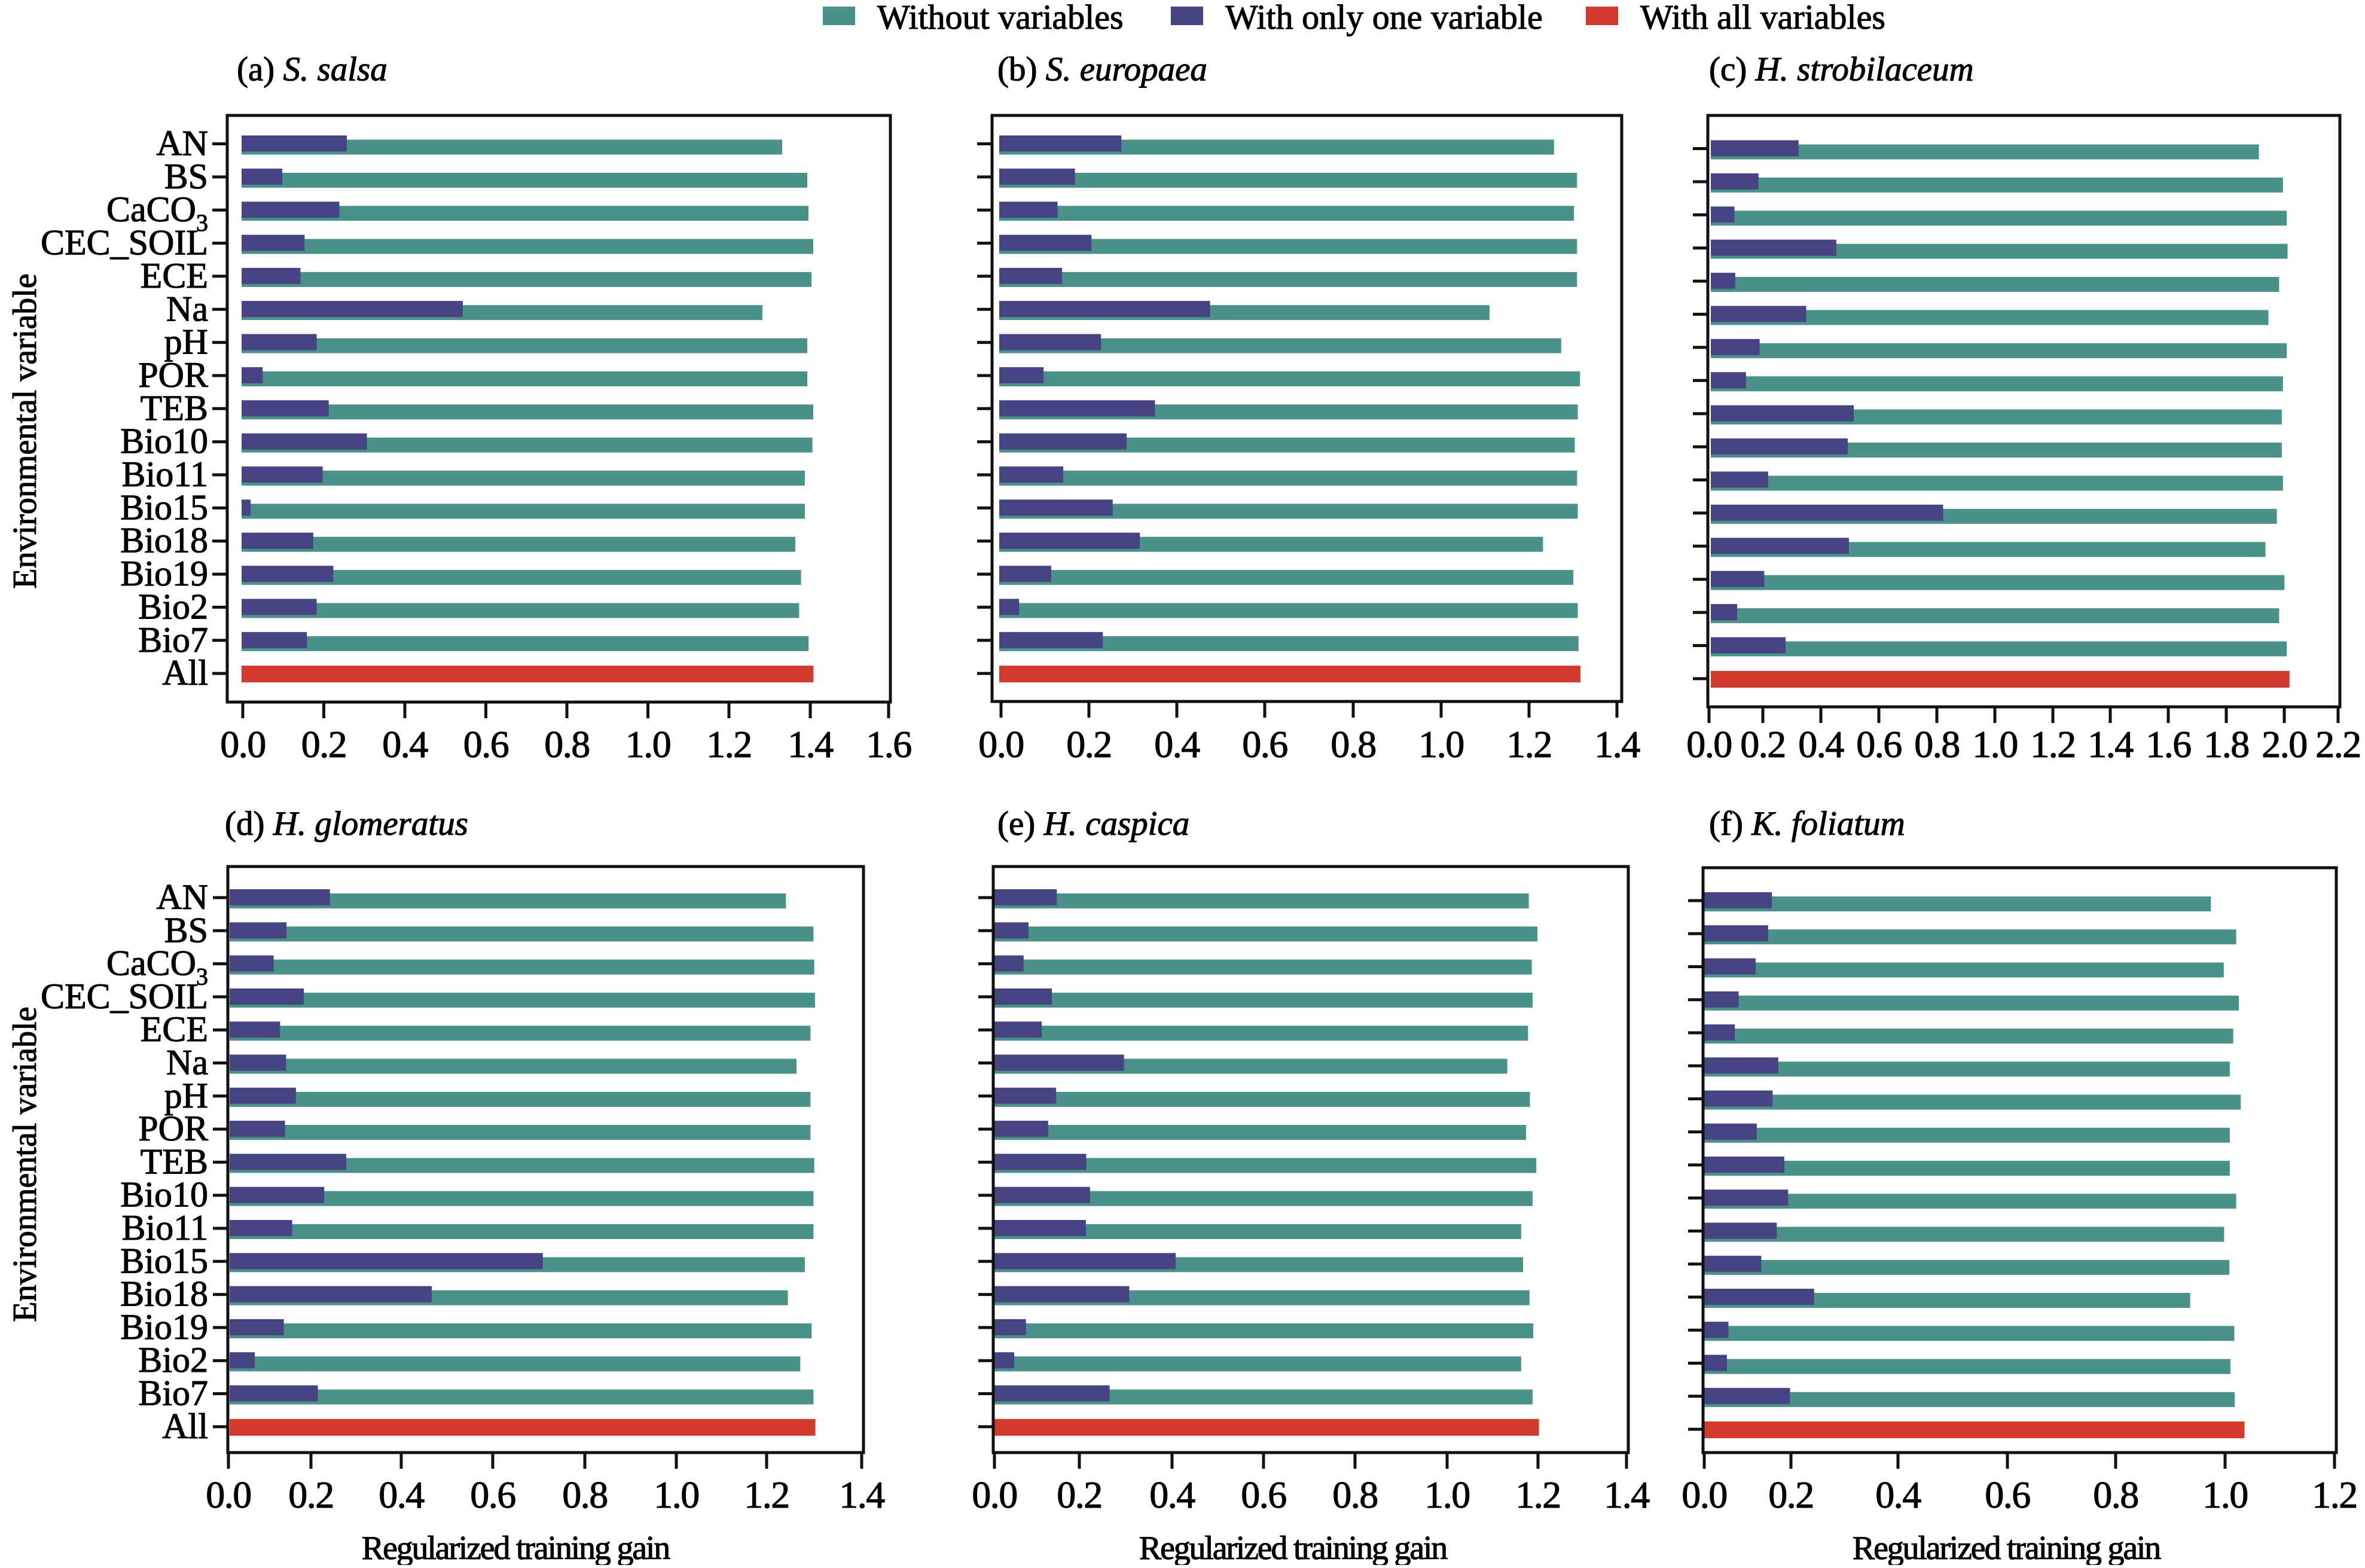  I want to click on svg-text: (a) S. salsa, so click(312, 70).